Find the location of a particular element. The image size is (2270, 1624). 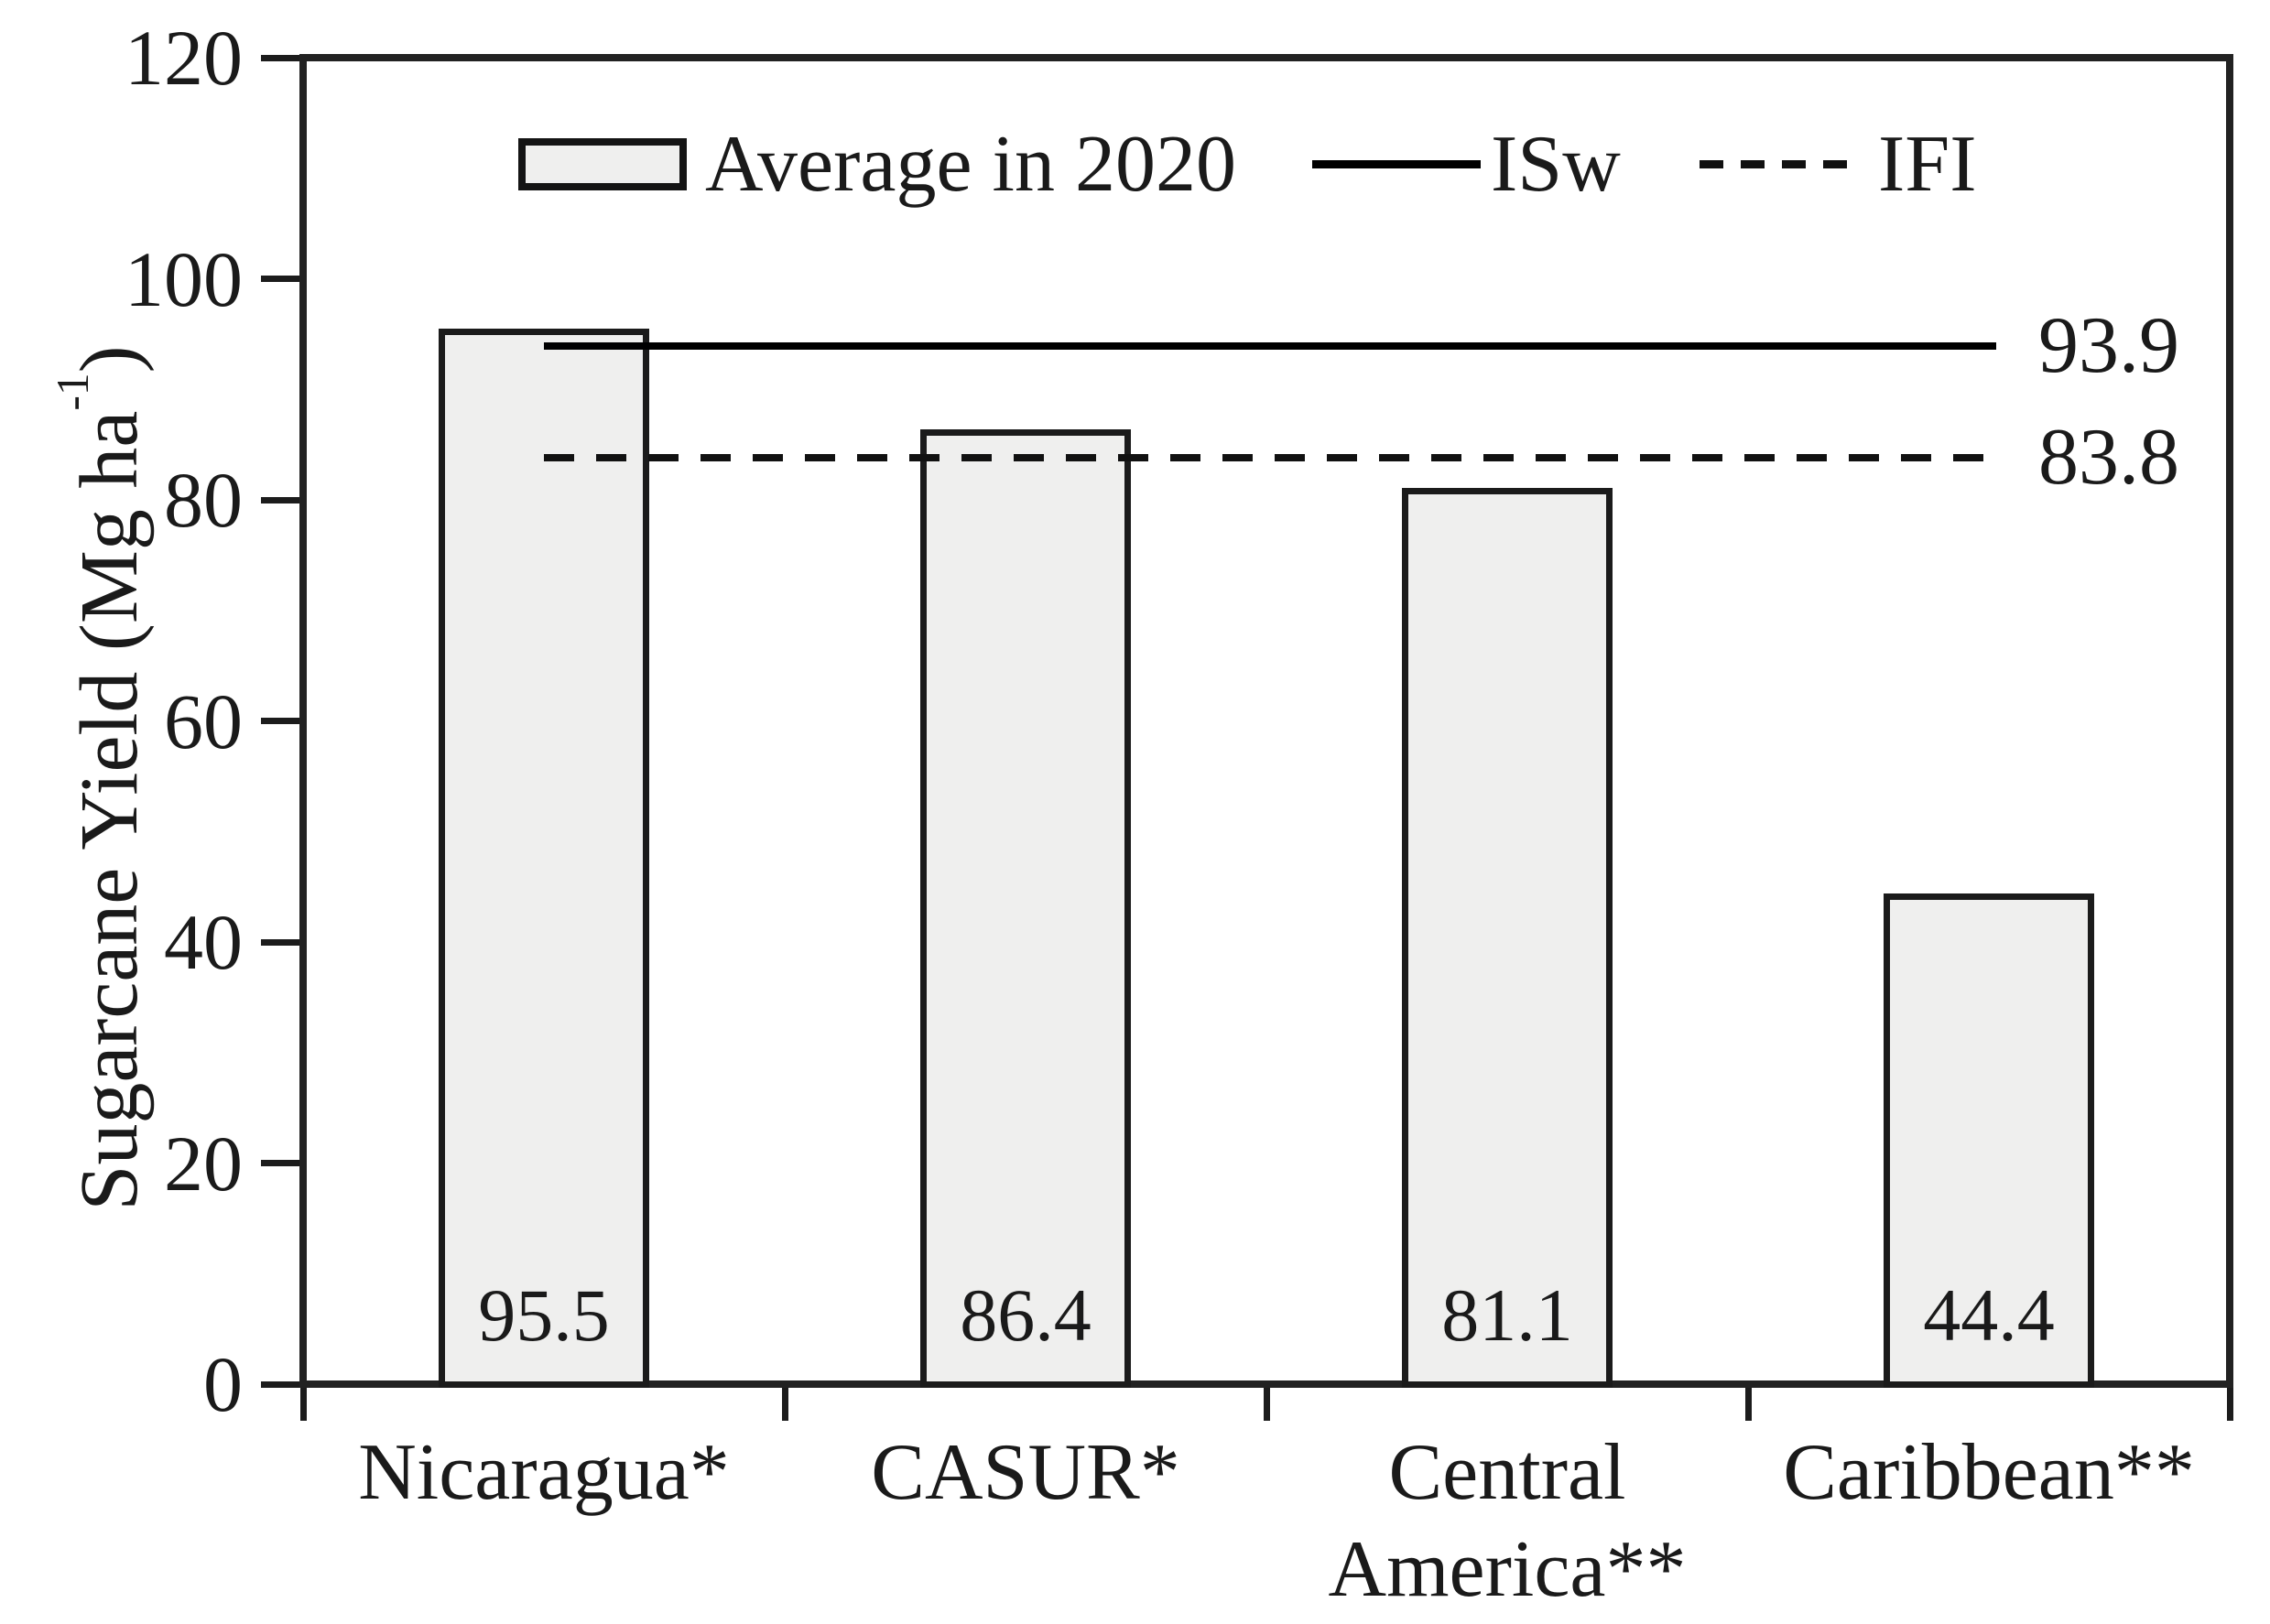

x-category-label: Caribbean** is located at coordinates (1989, 1472).